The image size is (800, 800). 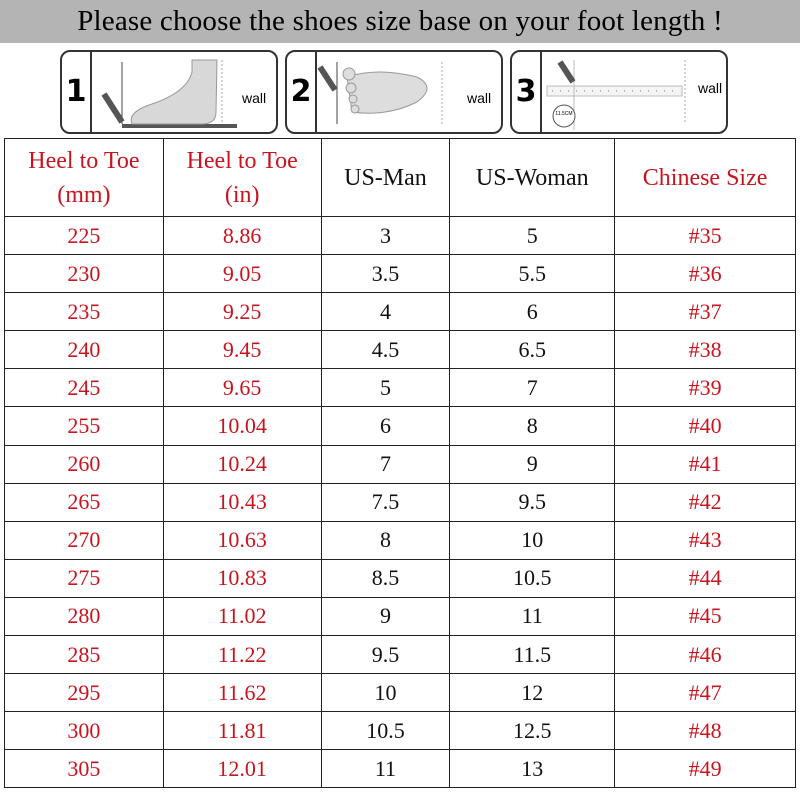 I want to click on step-number: 1, so click(x=77, y=92).